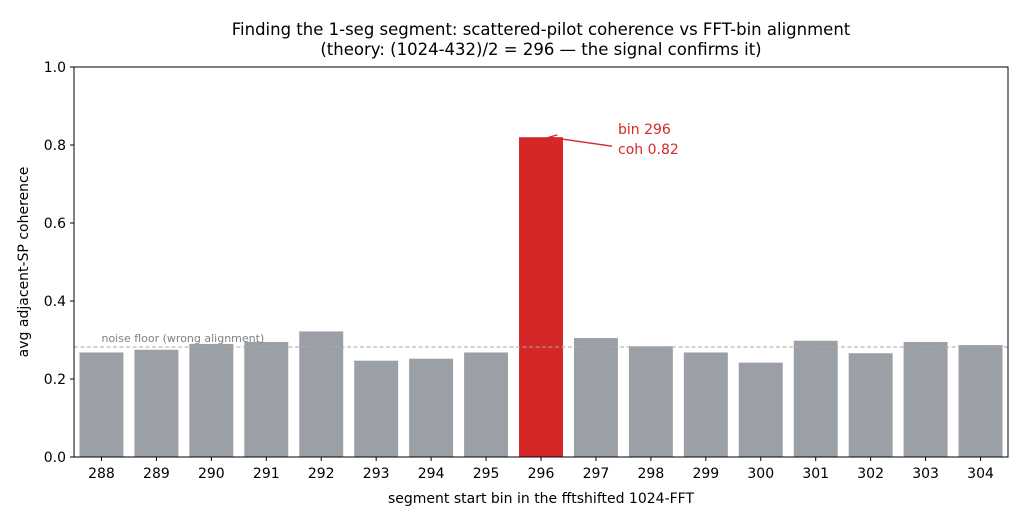 The width and height of the screenshot is (1024, 523). I want to click on x-tick-label: 288, so click(101, 474).